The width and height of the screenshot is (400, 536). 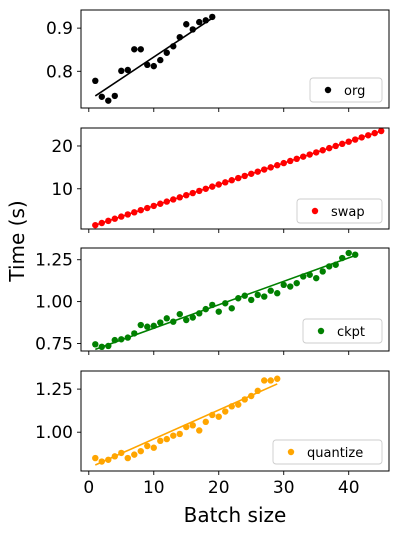 I want to click on x-tick-label: 10, so click(x=154, y=488).